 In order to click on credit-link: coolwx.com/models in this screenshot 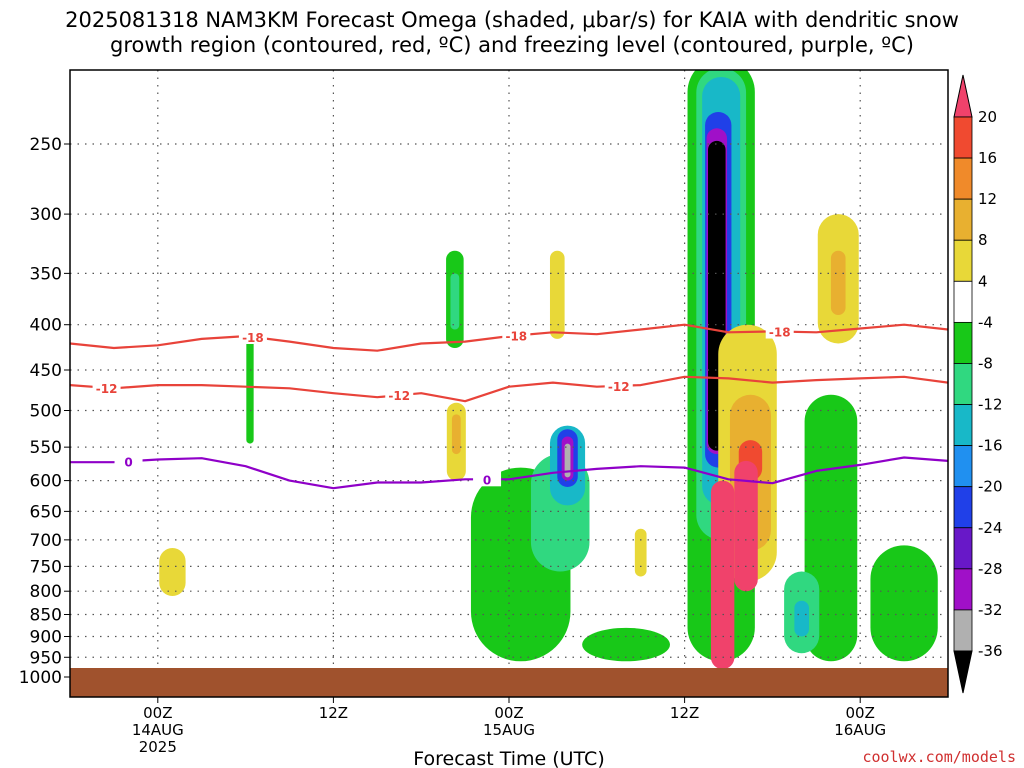, I will do `click(939, 757)`.